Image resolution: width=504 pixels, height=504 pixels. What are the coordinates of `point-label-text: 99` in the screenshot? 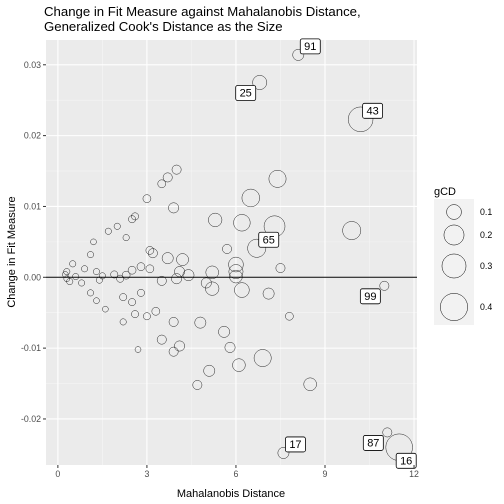 It's located at (370, 297).